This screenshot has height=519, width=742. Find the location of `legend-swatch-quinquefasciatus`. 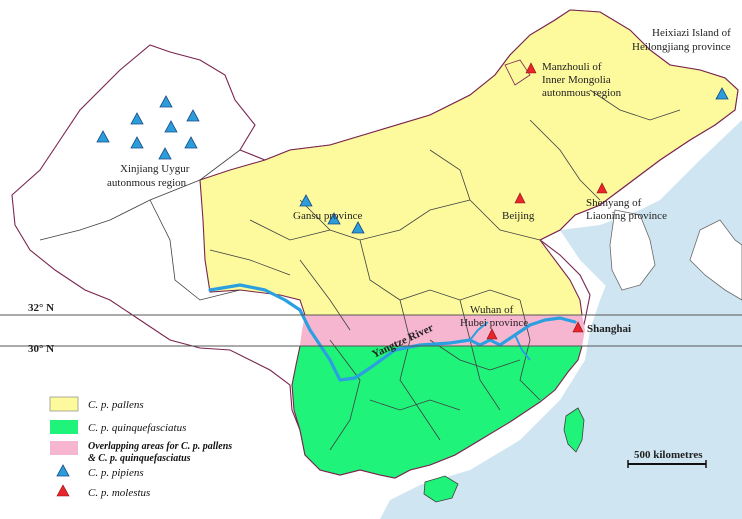

legend-swatch-quinquefasciatus is located at coordinates (64, 427).